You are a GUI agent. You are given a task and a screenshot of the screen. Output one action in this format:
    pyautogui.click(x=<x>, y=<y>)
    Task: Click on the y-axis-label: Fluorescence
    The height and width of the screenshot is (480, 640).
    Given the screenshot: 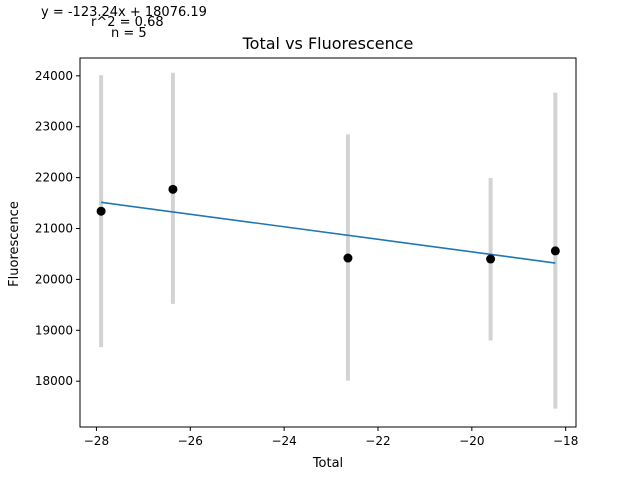 What is the action you would take?
    pyautogui.click(x=14, y=244)
    